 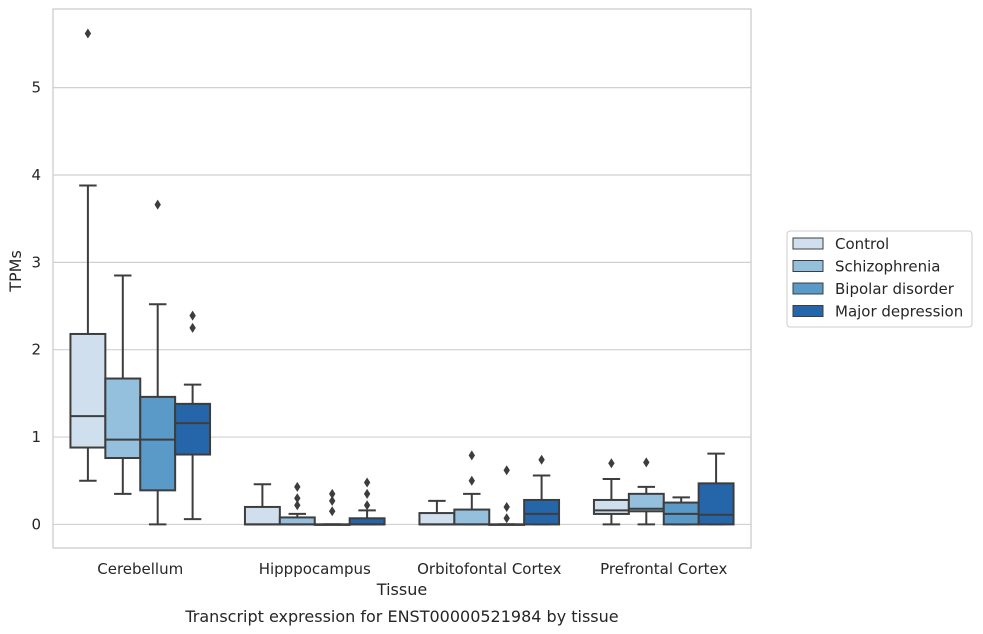 What do you see at coordinates (895, 289) in the screenshot?
I see `legend-label: Bipolar disorder` at bounding box center [895, 289].